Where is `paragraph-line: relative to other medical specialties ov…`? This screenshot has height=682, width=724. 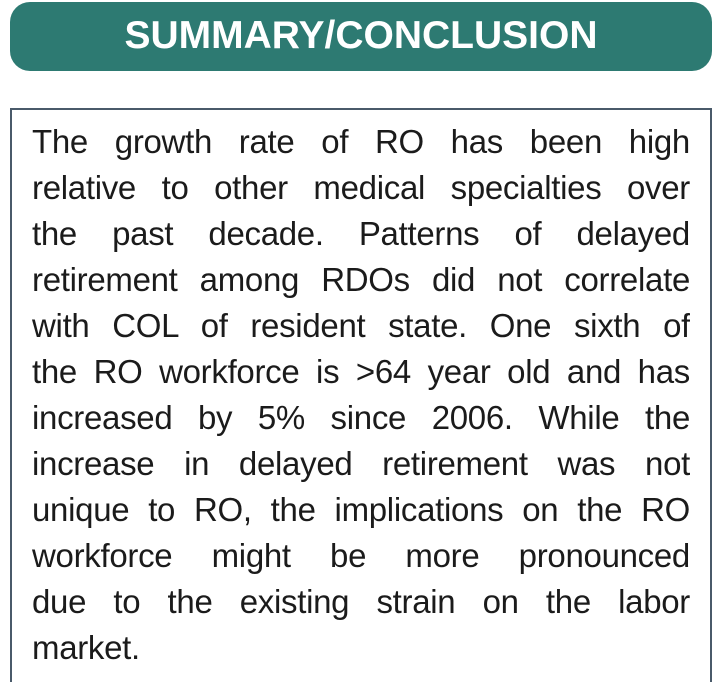 paragraph-line: relative to other medical specialties ov… is located at coordinates (361, 187).